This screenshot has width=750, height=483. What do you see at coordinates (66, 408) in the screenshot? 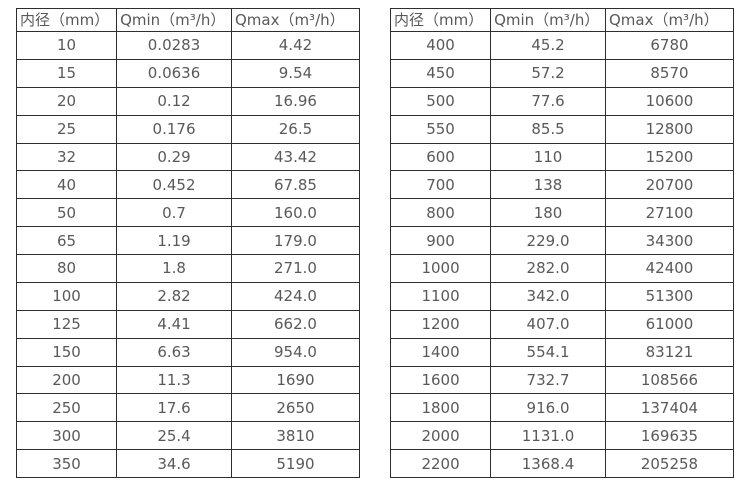
I see `diameter-cell: 250` at bounding box center [66, 408].